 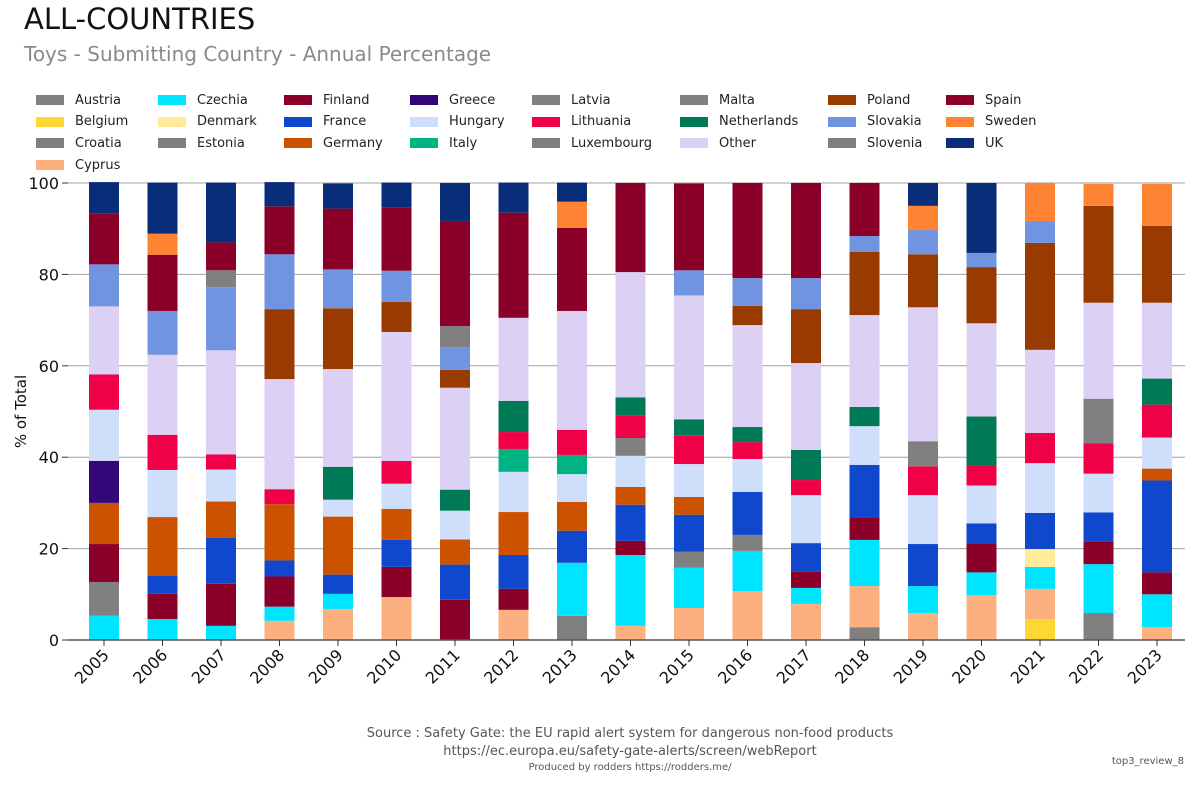 What do you see at coordinates (104, 340) in the screenshot?
I see `bar-2005-other` at bounding box center [104, 340].